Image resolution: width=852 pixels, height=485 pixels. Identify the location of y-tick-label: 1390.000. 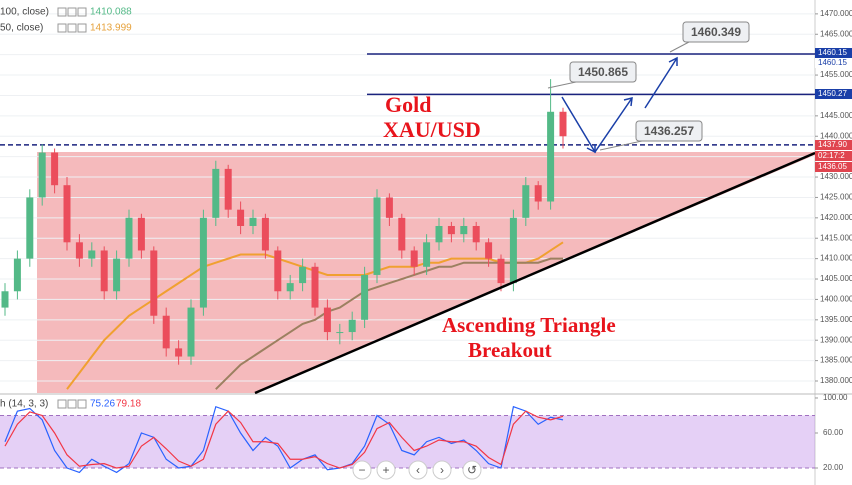
(836, 339).